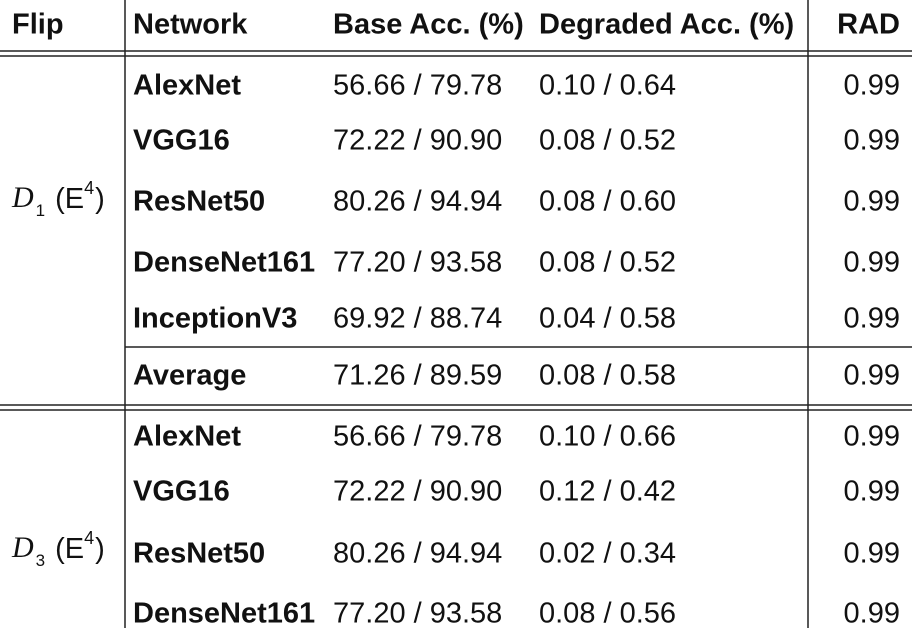  I want to click on degraded-accuracy: 0.12 / 0.42, so click(607, 492).